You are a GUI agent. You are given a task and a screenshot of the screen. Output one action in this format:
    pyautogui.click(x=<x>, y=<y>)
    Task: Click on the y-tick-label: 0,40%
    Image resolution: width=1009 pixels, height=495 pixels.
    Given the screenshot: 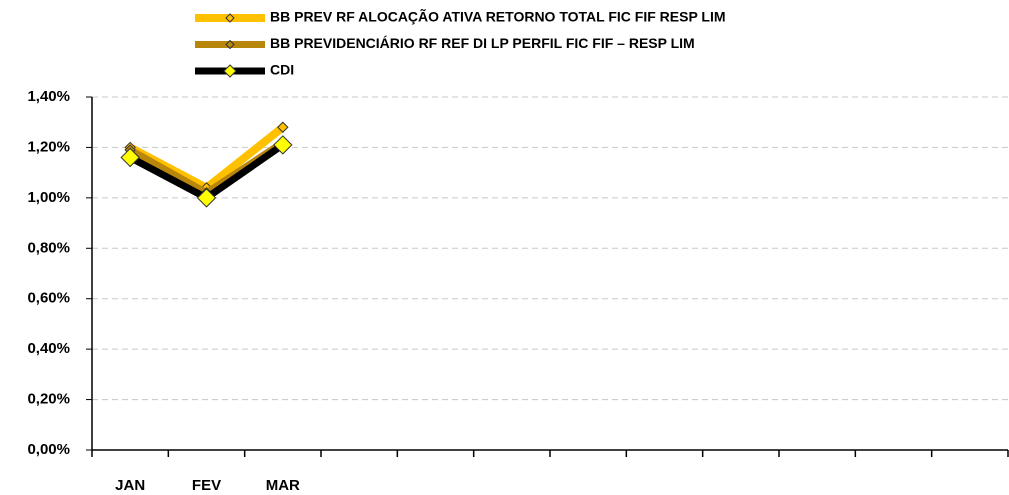 What is the action you would take?
    pyautogui.click(x=48, y=348)
    